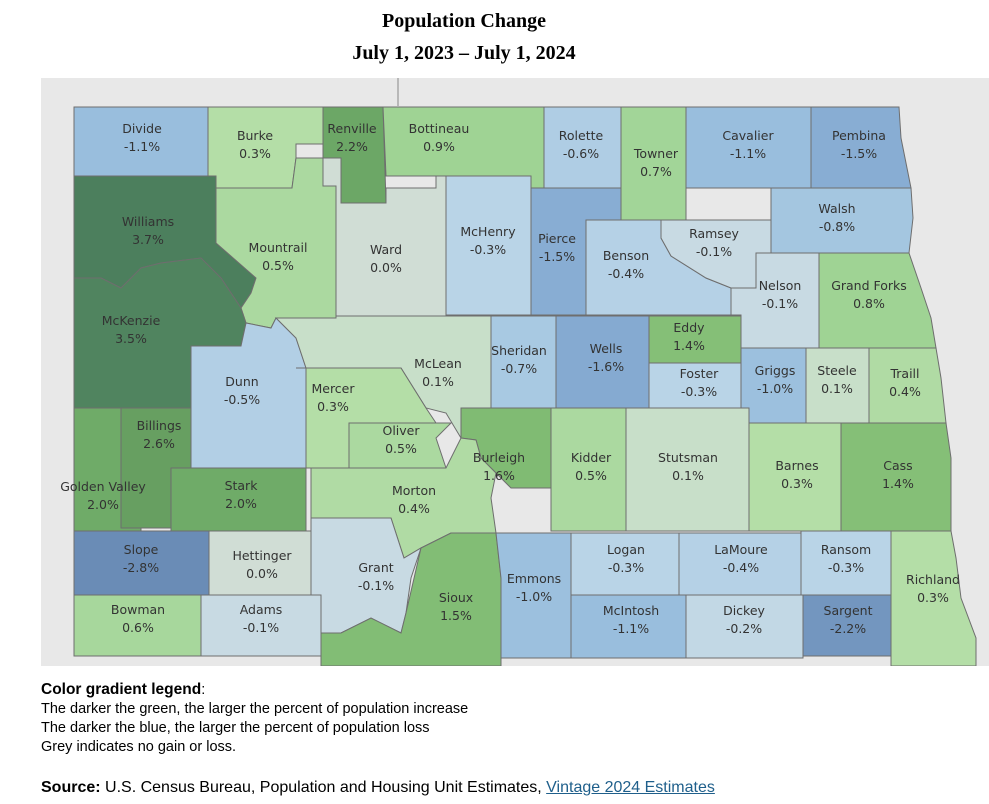 The width and height of the screenshot is (989, 804). I want to click on county-barnes, so click(795, 477).